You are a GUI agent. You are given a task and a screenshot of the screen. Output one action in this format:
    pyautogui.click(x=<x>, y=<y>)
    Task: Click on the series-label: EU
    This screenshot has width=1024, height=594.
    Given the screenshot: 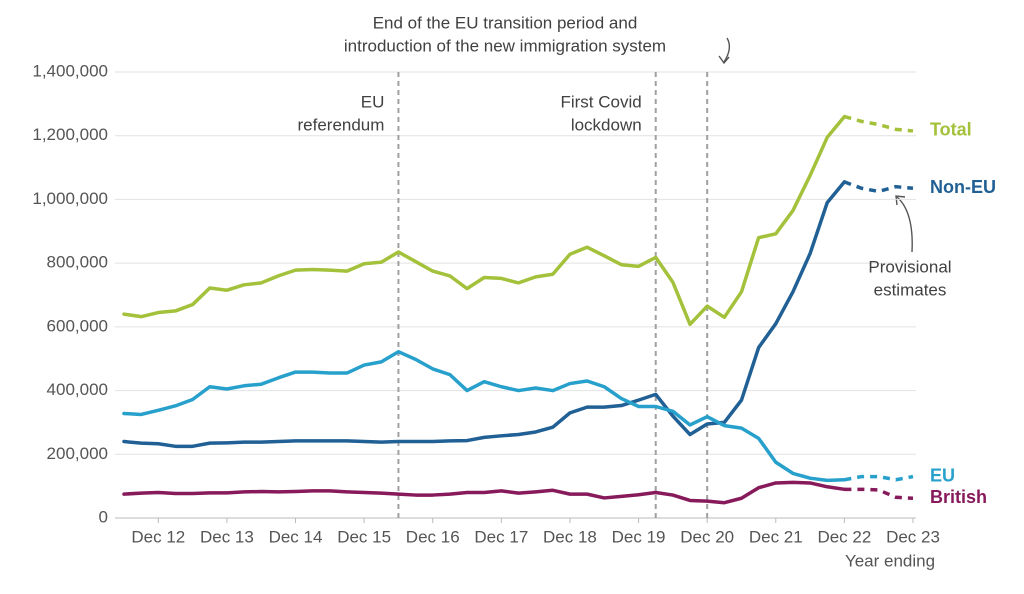 What is the action you would take?
    pyautogui.click(x=942, y=475)
    